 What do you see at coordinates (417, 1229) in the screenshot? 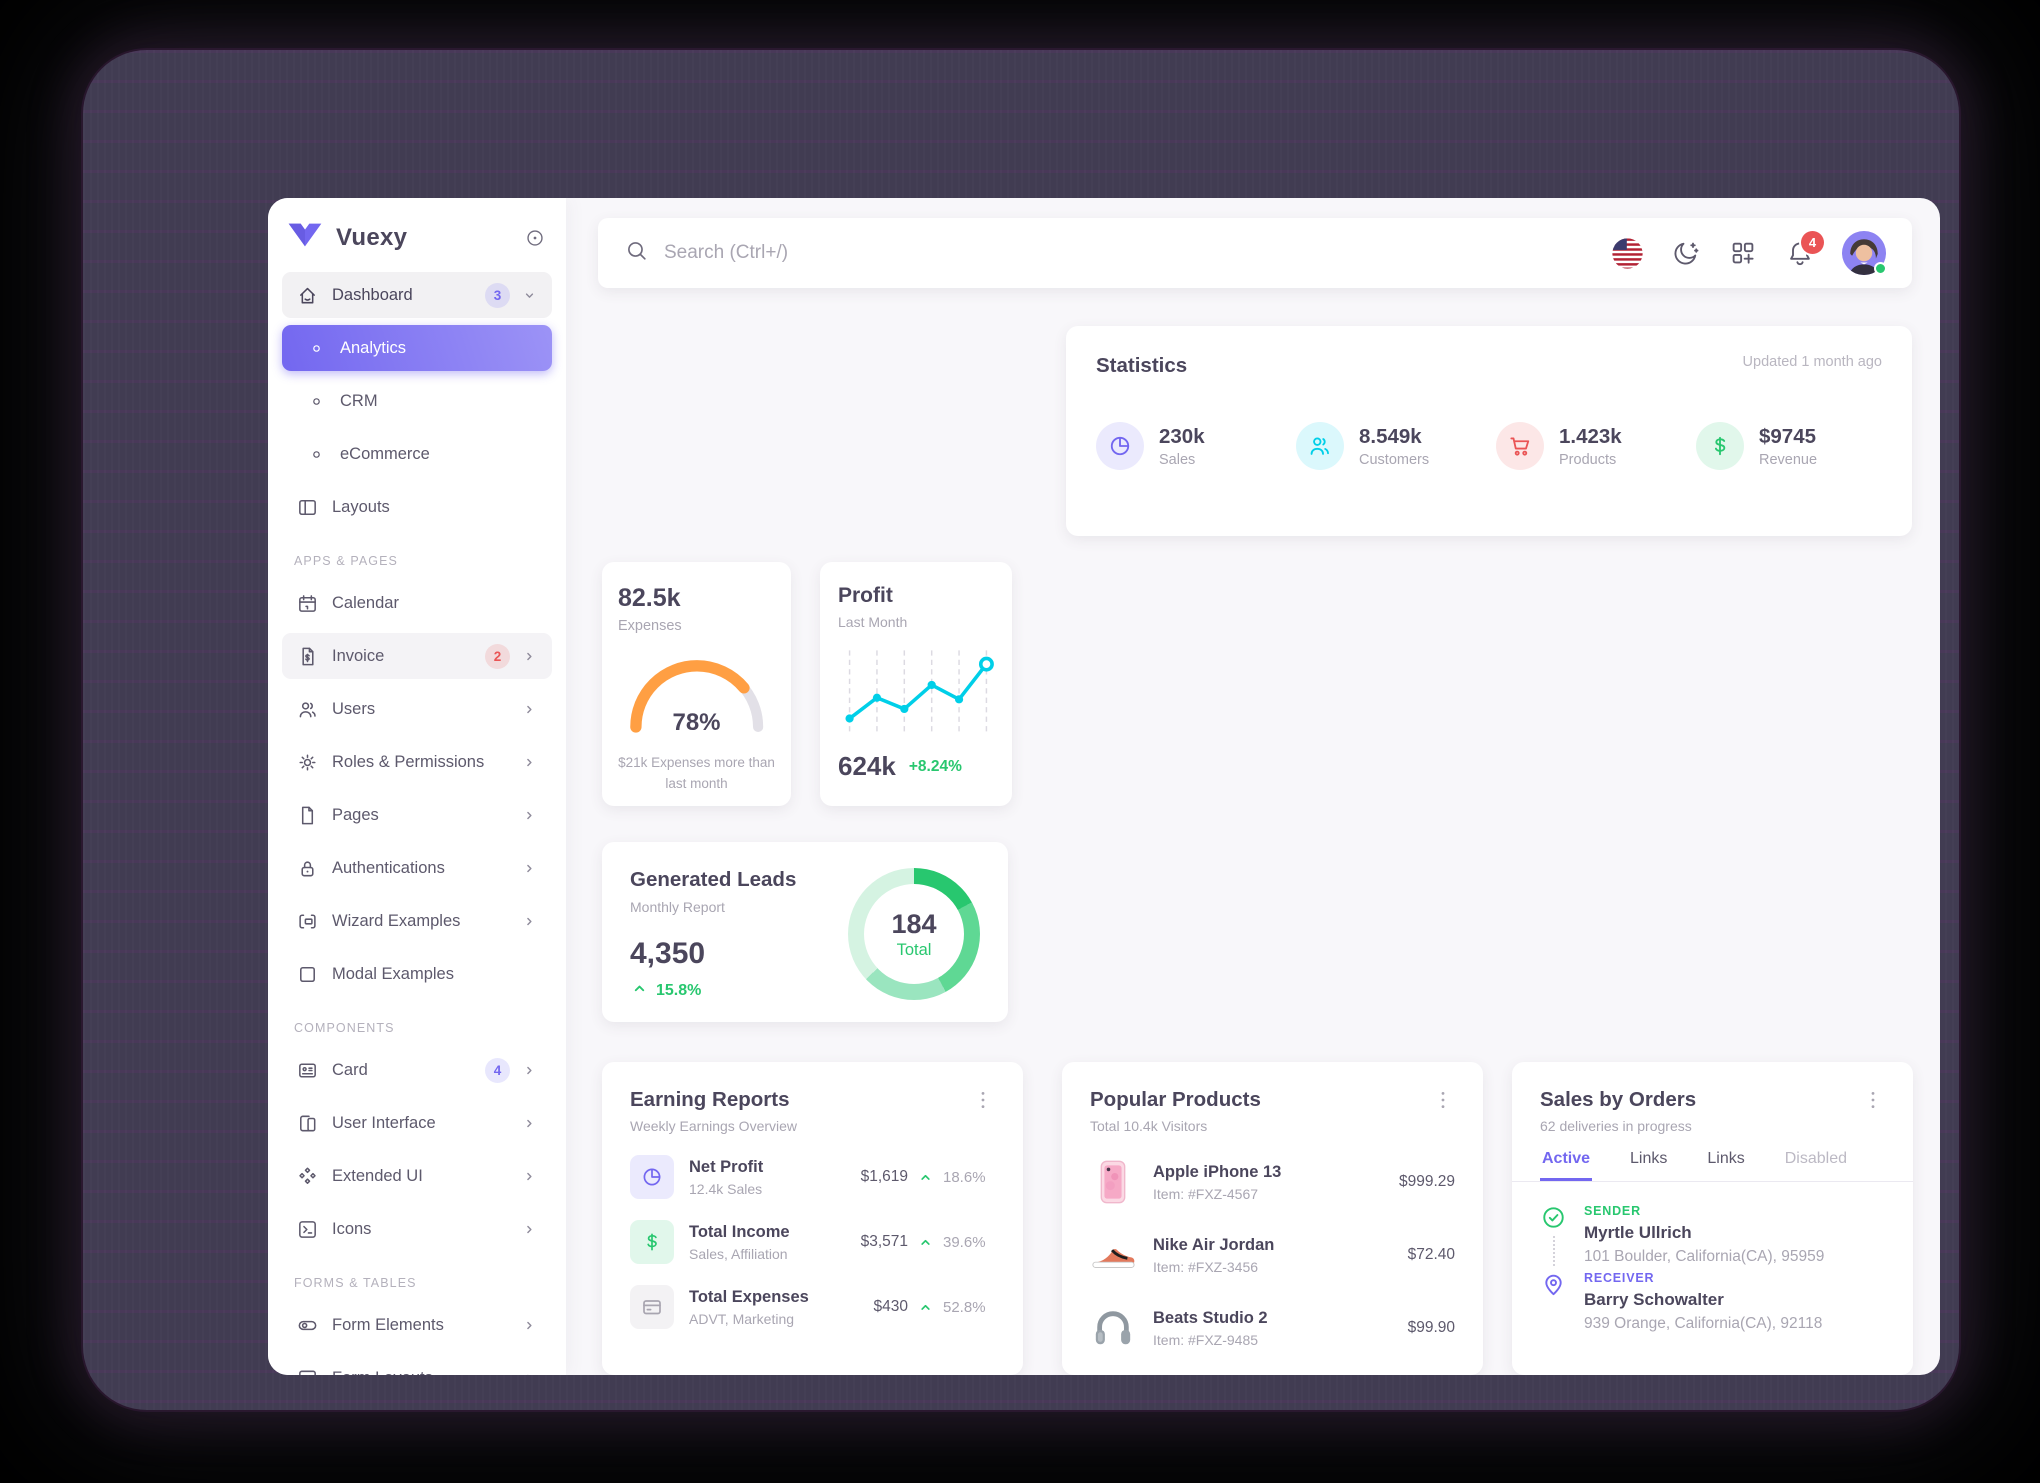
I see `sidebar-item-icons: Icons` at bounding box center [417, 1229].